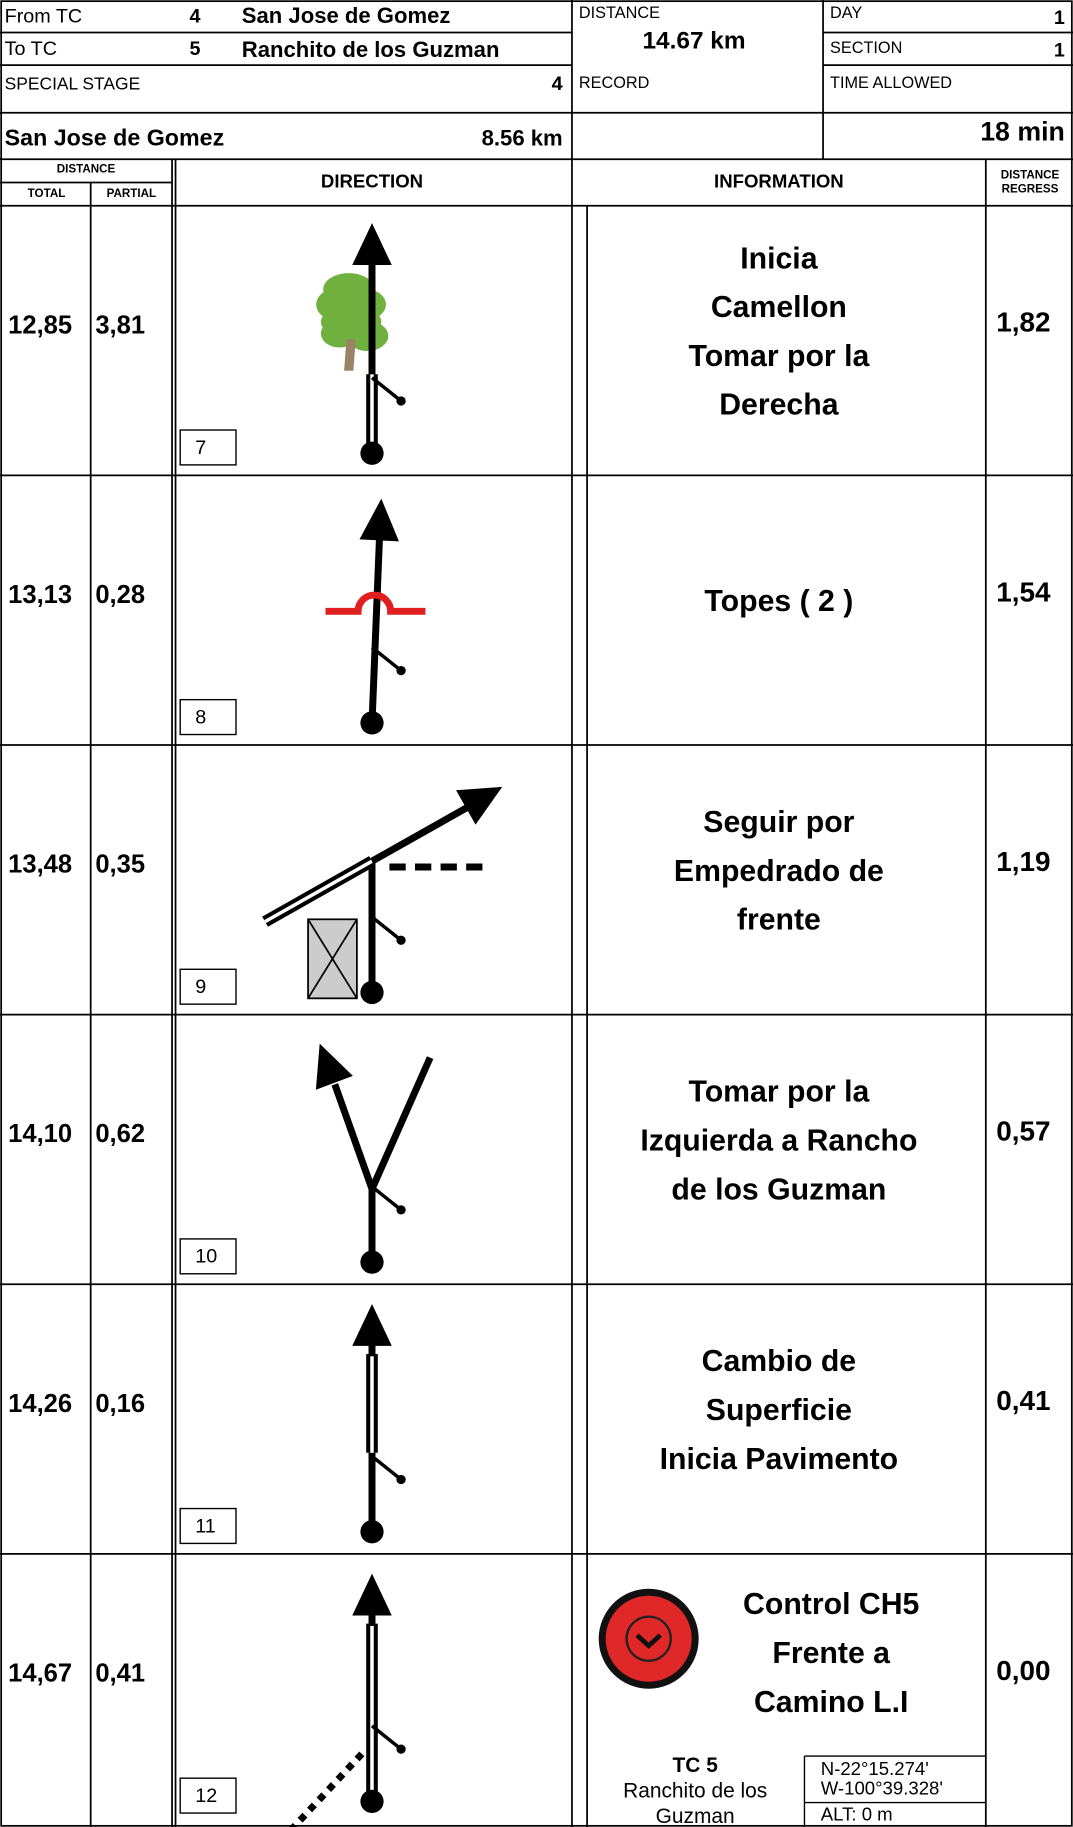 Image resolution: width=1073 pixels, height=1827 pixels. Describe the element at coordinates (194, 49) in the screenshot. I see `tc-number: 5` at that location.